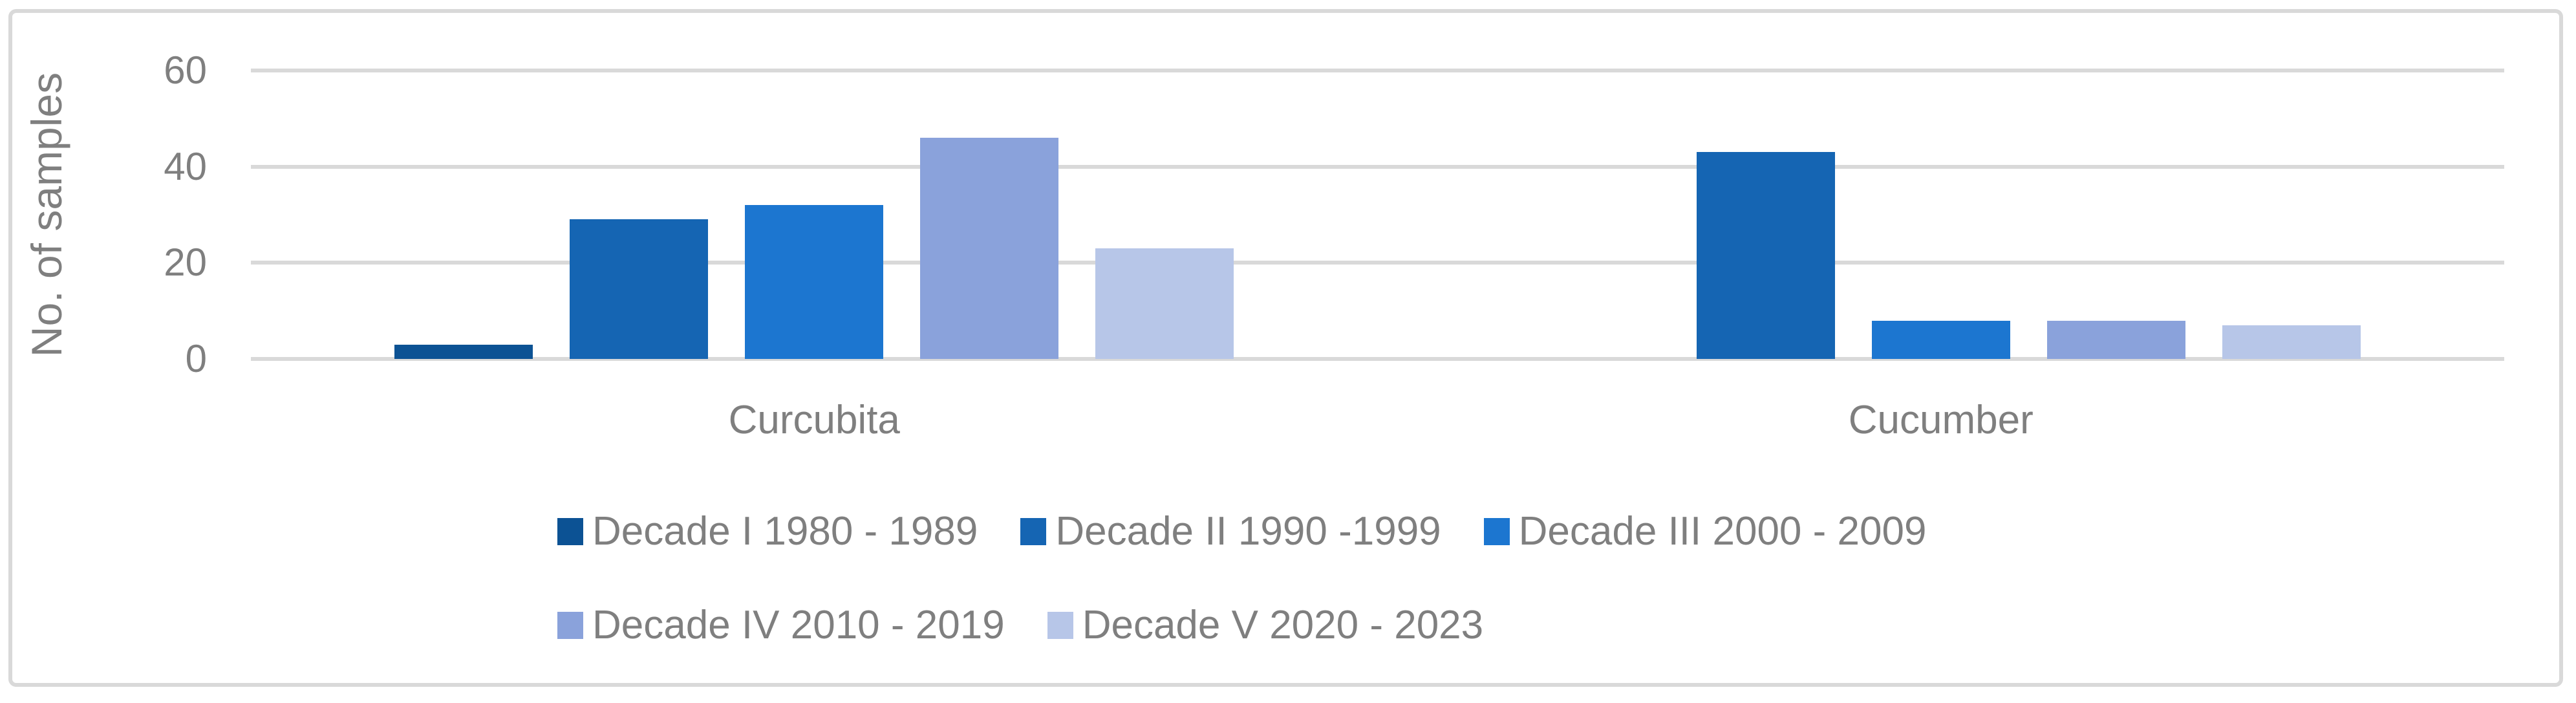  I want to click on legend-item-label: Decade IV 2010 - 2019, so click(799, 625).